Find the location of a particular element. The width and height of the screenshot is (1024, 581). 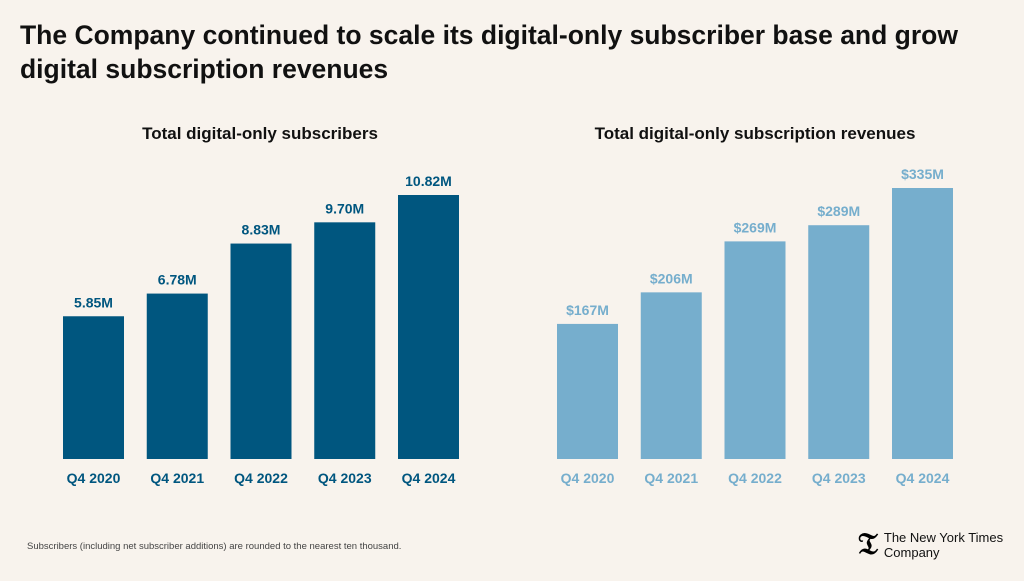

chart-title-revenues: Total digital-only subscription revenues is located at coordinates (755, 133).